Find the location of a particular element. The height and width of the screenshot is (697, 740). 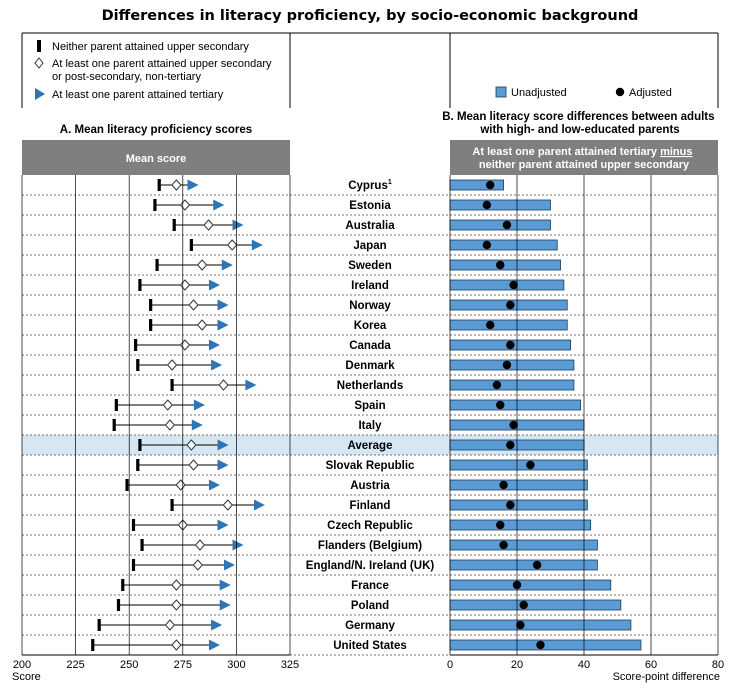

country-label: France is located at coordinates (370, 586).